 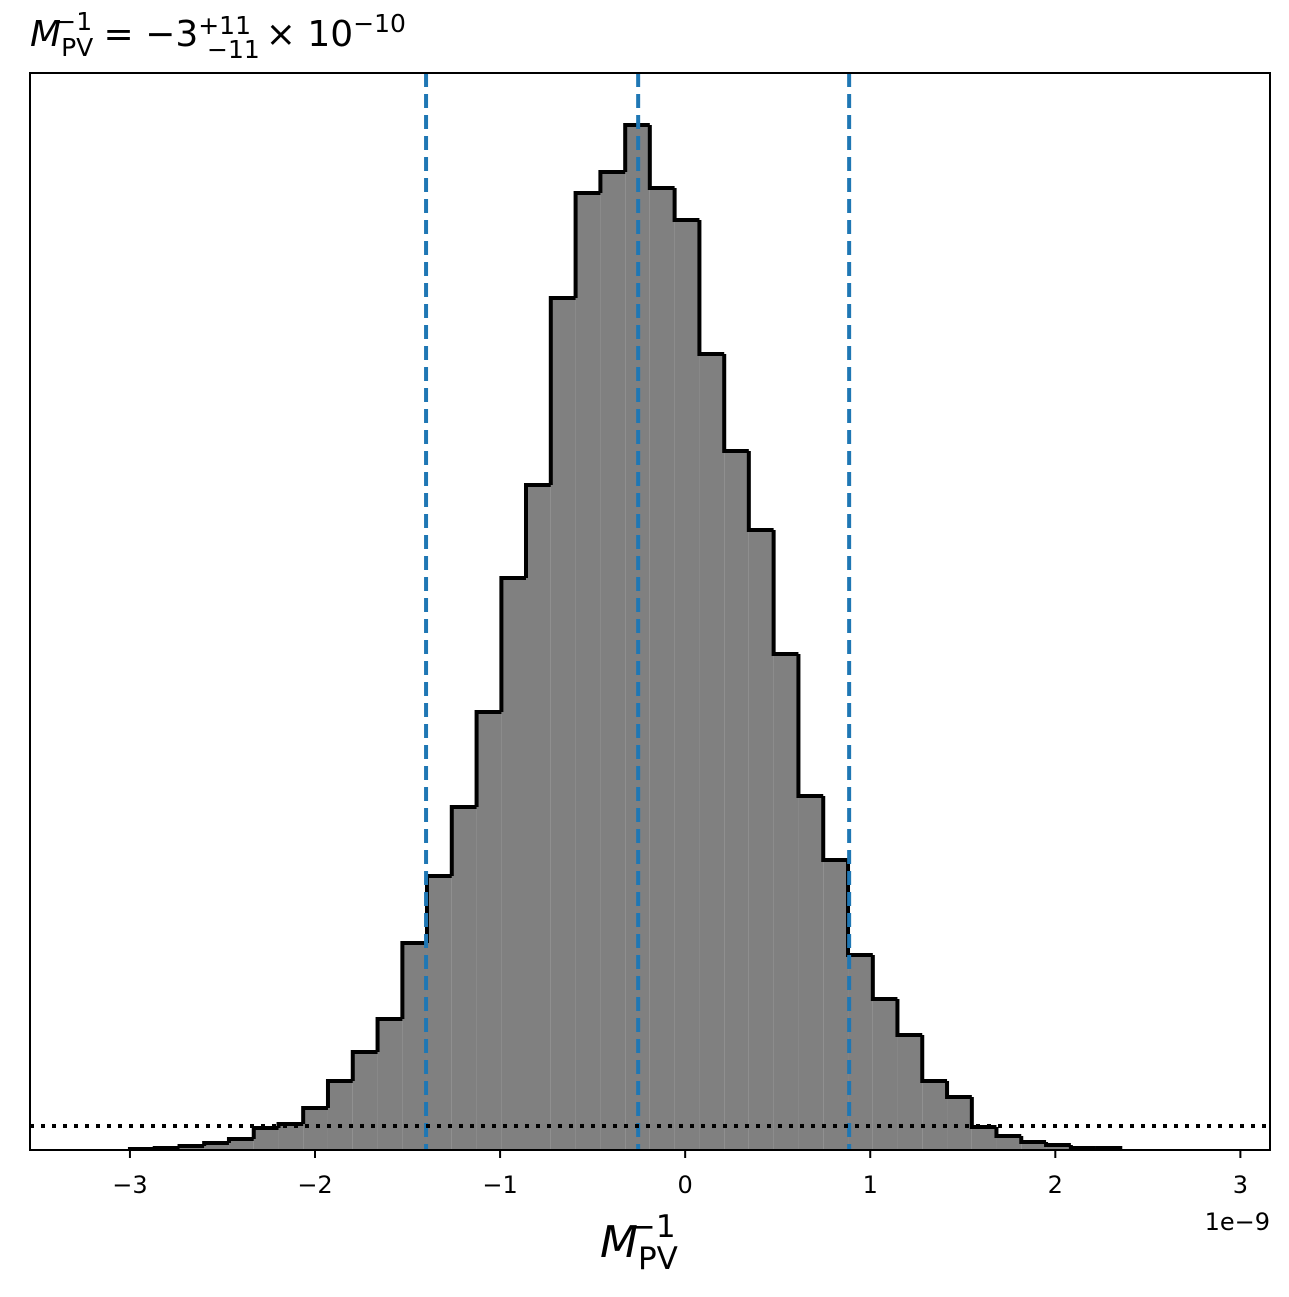 What do you see at coordinates (218, 35) in the screenshot?
I see `chart-title: MPV−1 = −3+11 −11 × 10−10` at bounding box center [218, 35].